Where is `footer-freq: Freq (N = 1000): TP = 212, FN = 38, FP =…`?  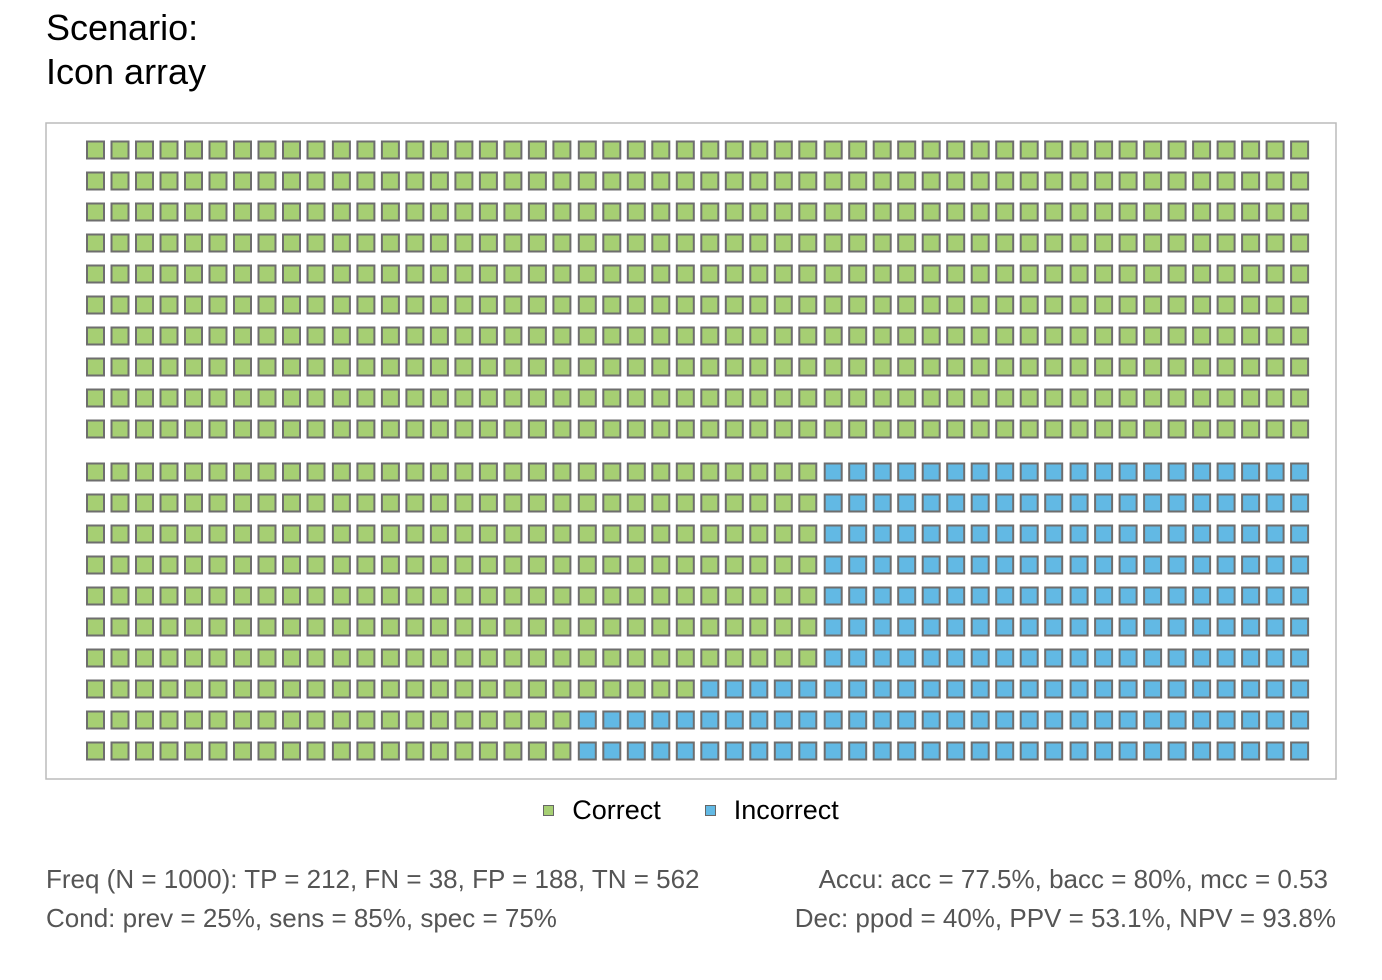
footer-freq: Freq (N = 1000): TP = 212, FN = 38, FP =… is located at coordinates (373, 879).